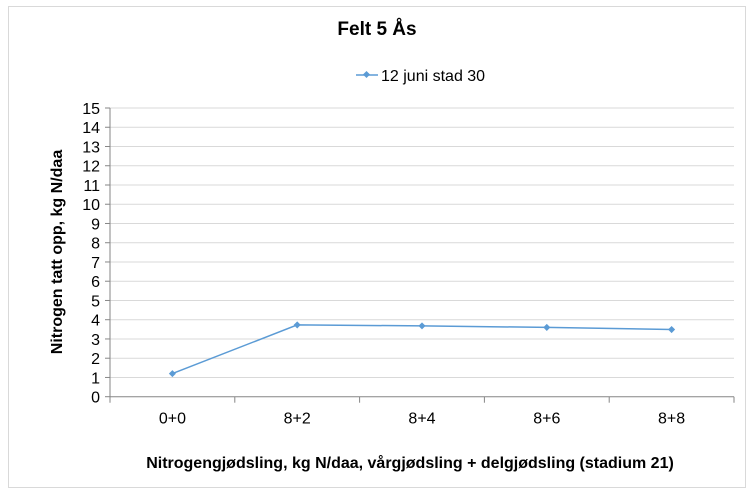  I want to click on y-tick-label: 11, so click(91, 186).